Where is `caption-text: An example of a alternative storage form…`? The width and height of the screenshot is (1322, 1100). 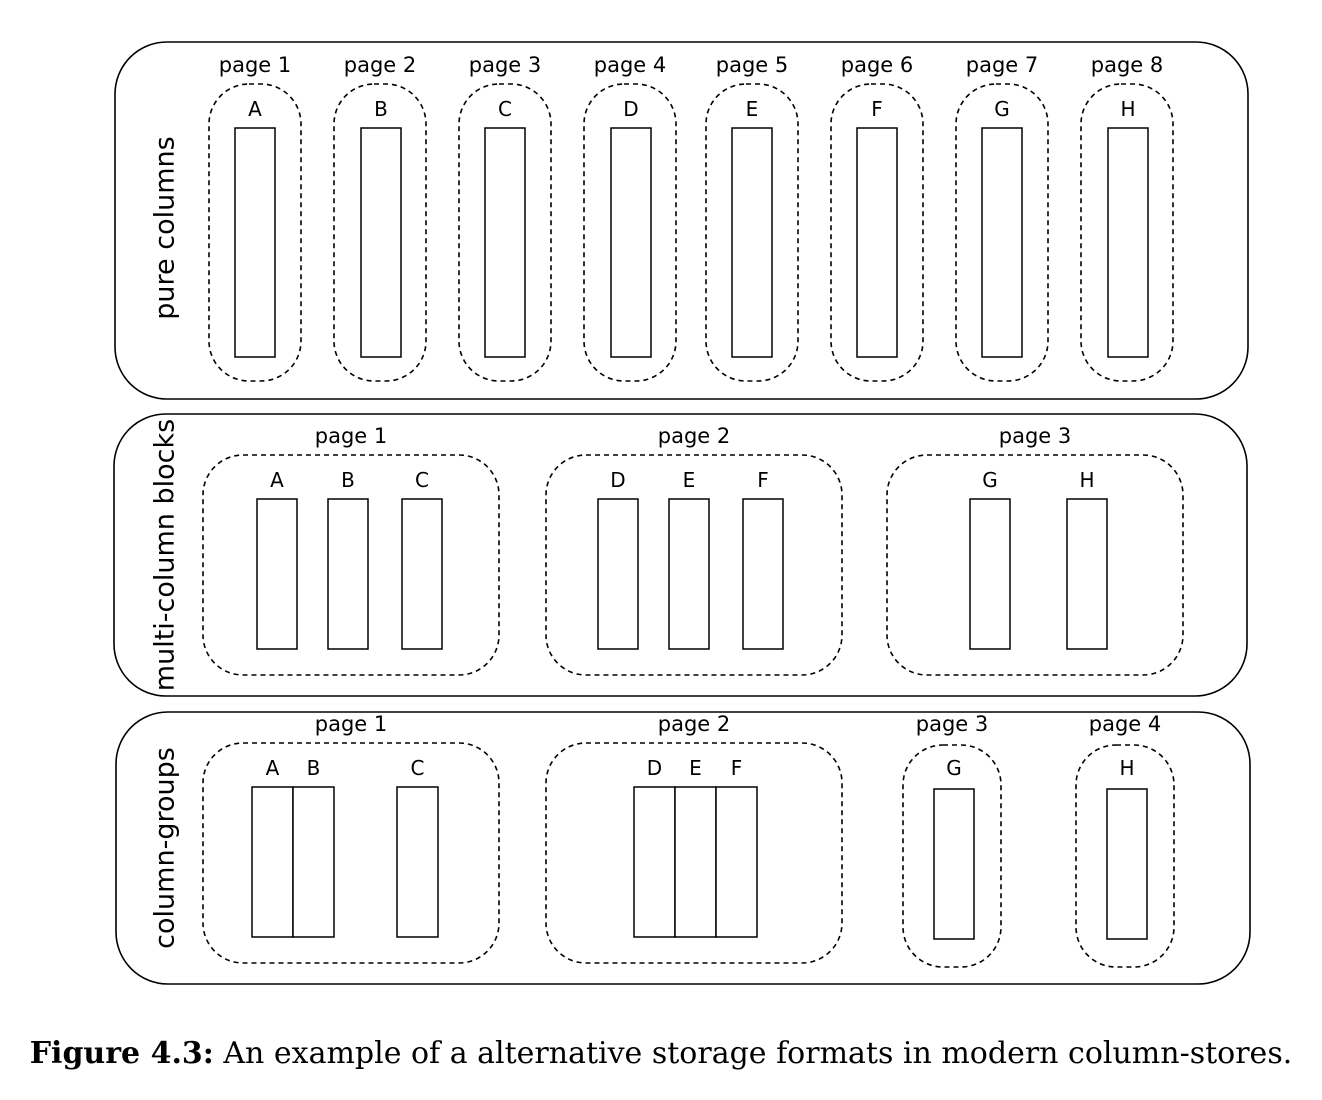 caption-text: An example of a alternative storage form… is located at coordinates (753, 1053).